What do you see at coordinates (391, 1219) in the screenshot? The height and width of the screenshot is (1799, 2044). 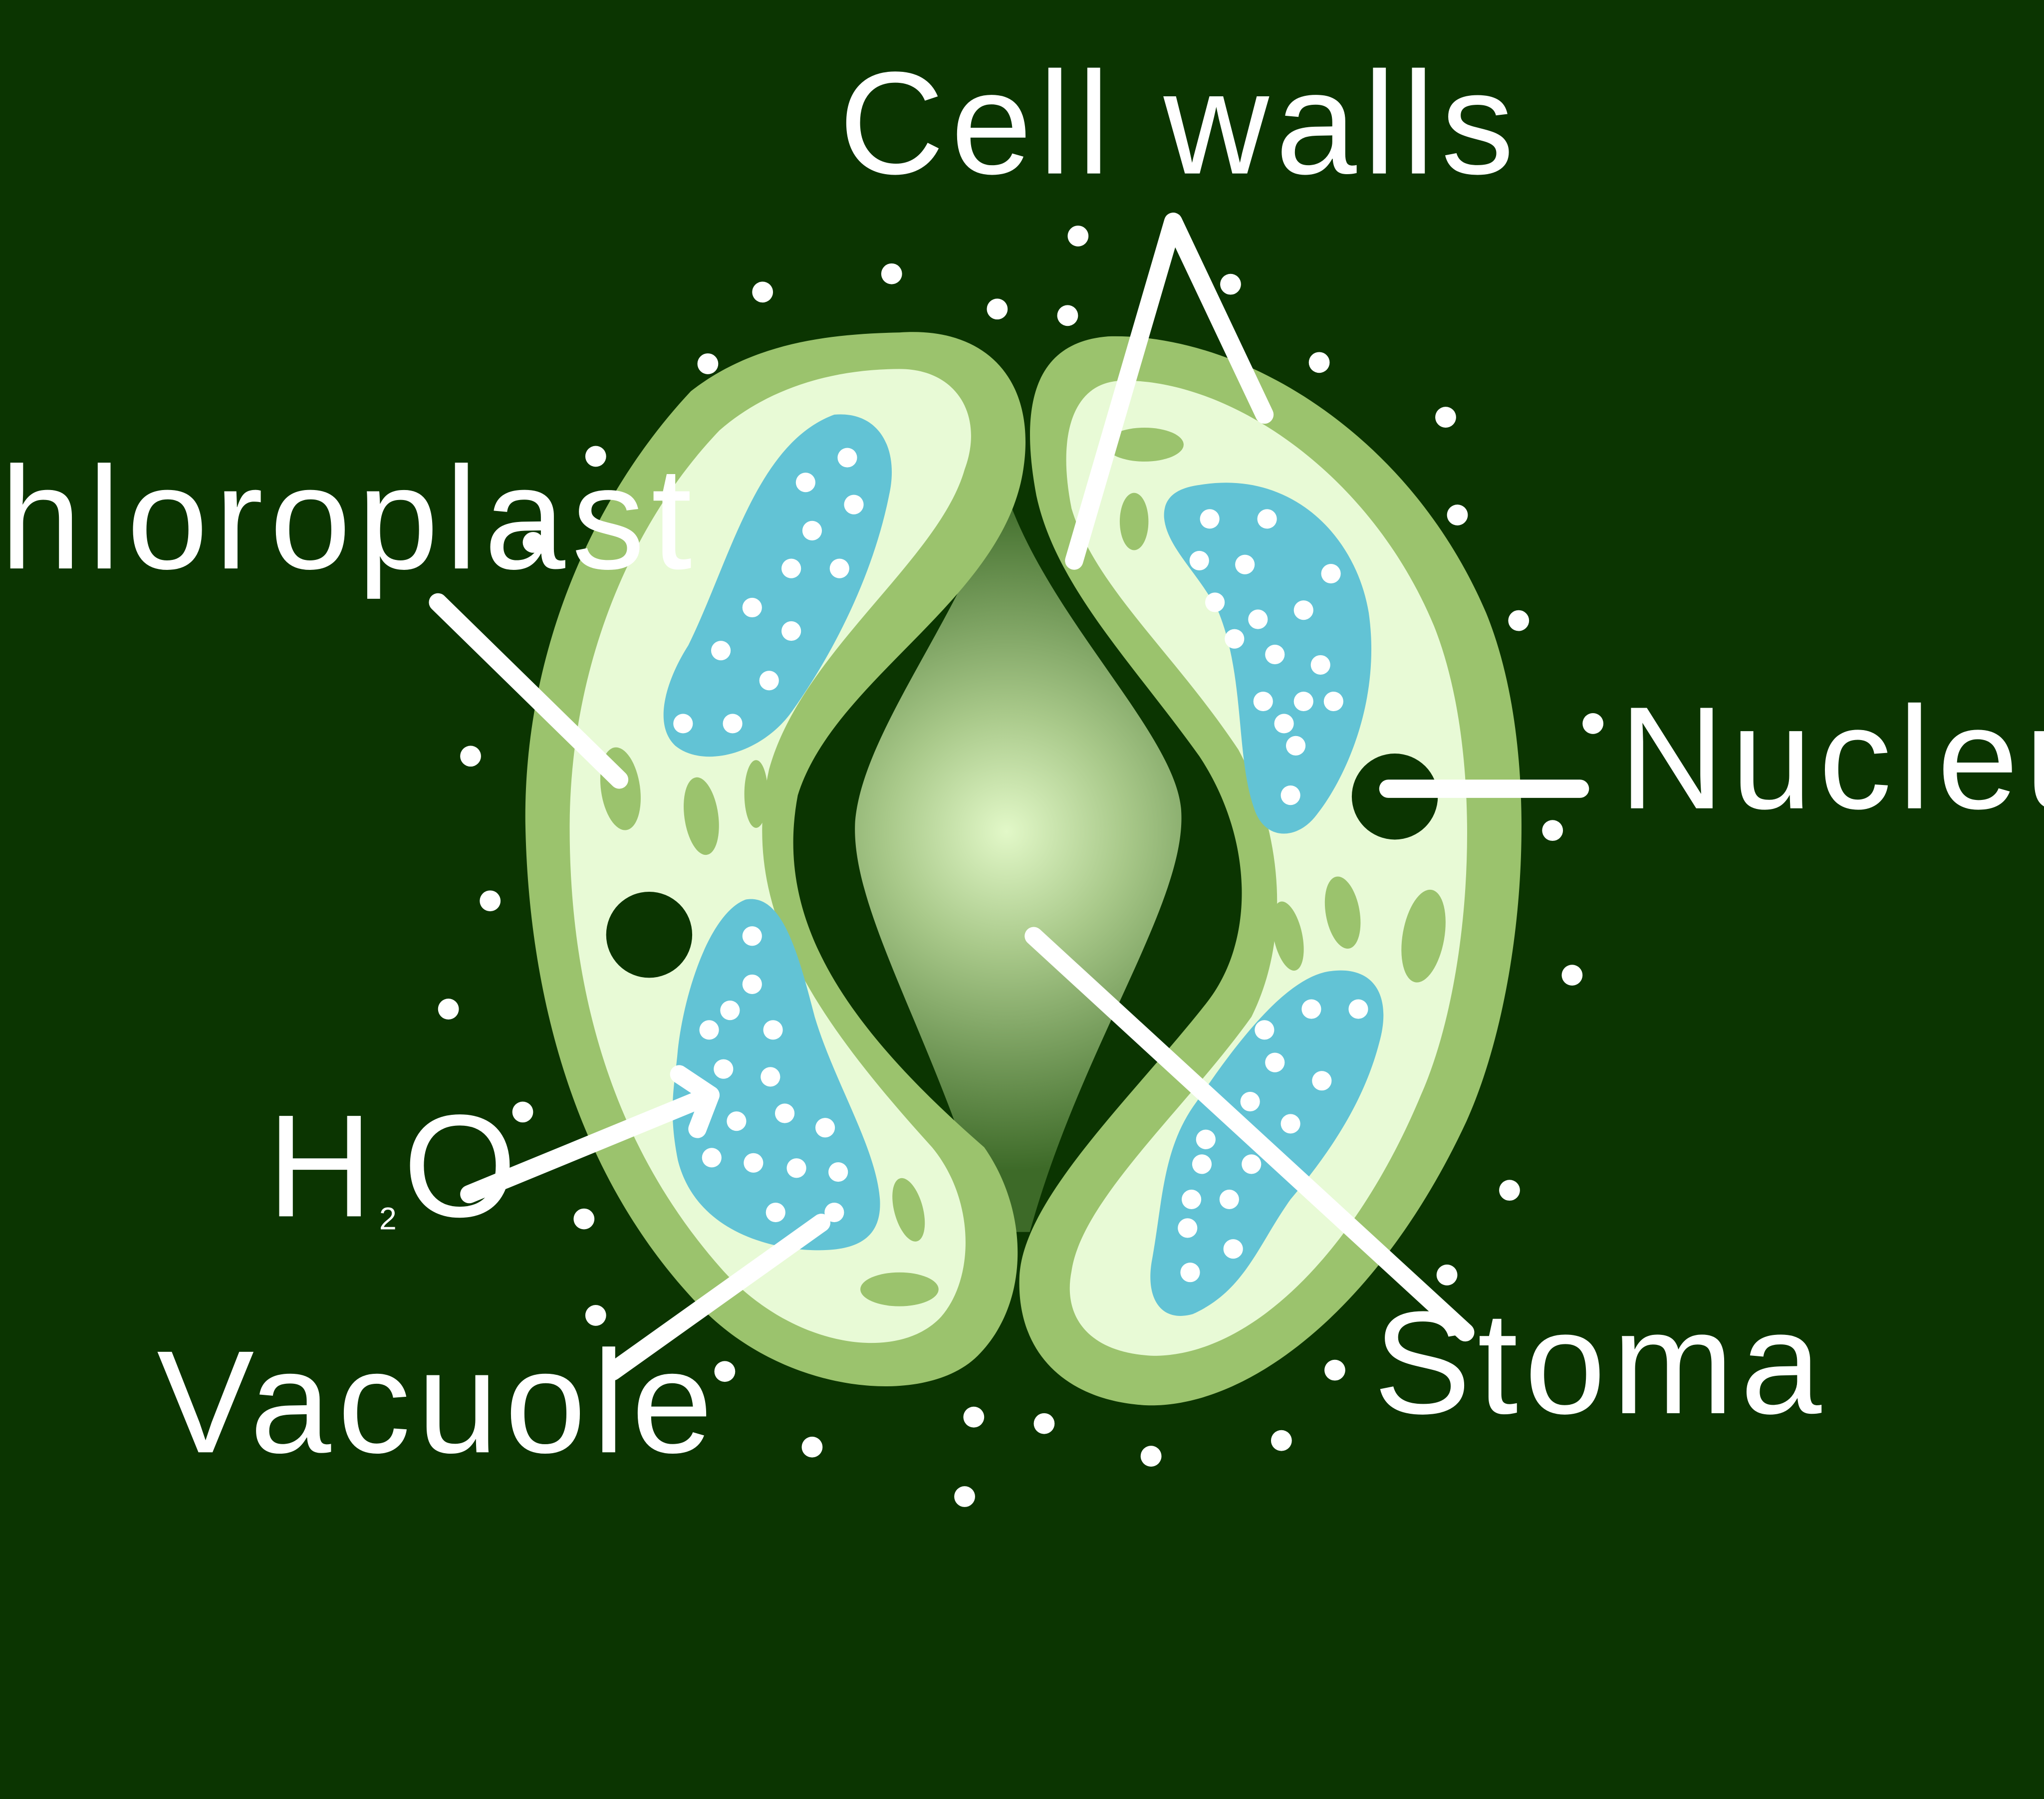 I see `label-h2o-subscript: 2` at bounding box center [391, 1219].